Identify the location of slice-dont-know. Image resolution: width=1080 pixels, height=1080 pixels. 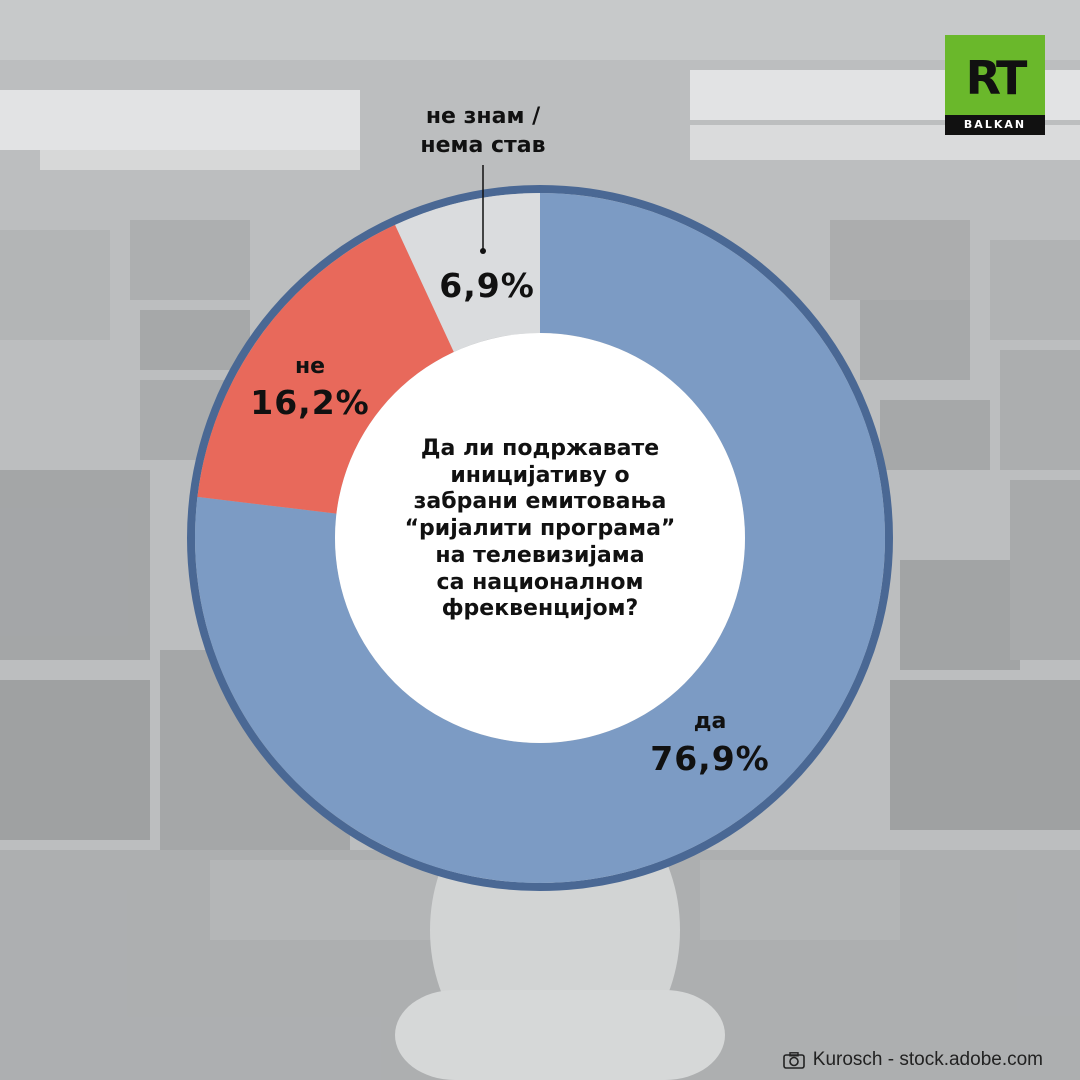
(467, 272).